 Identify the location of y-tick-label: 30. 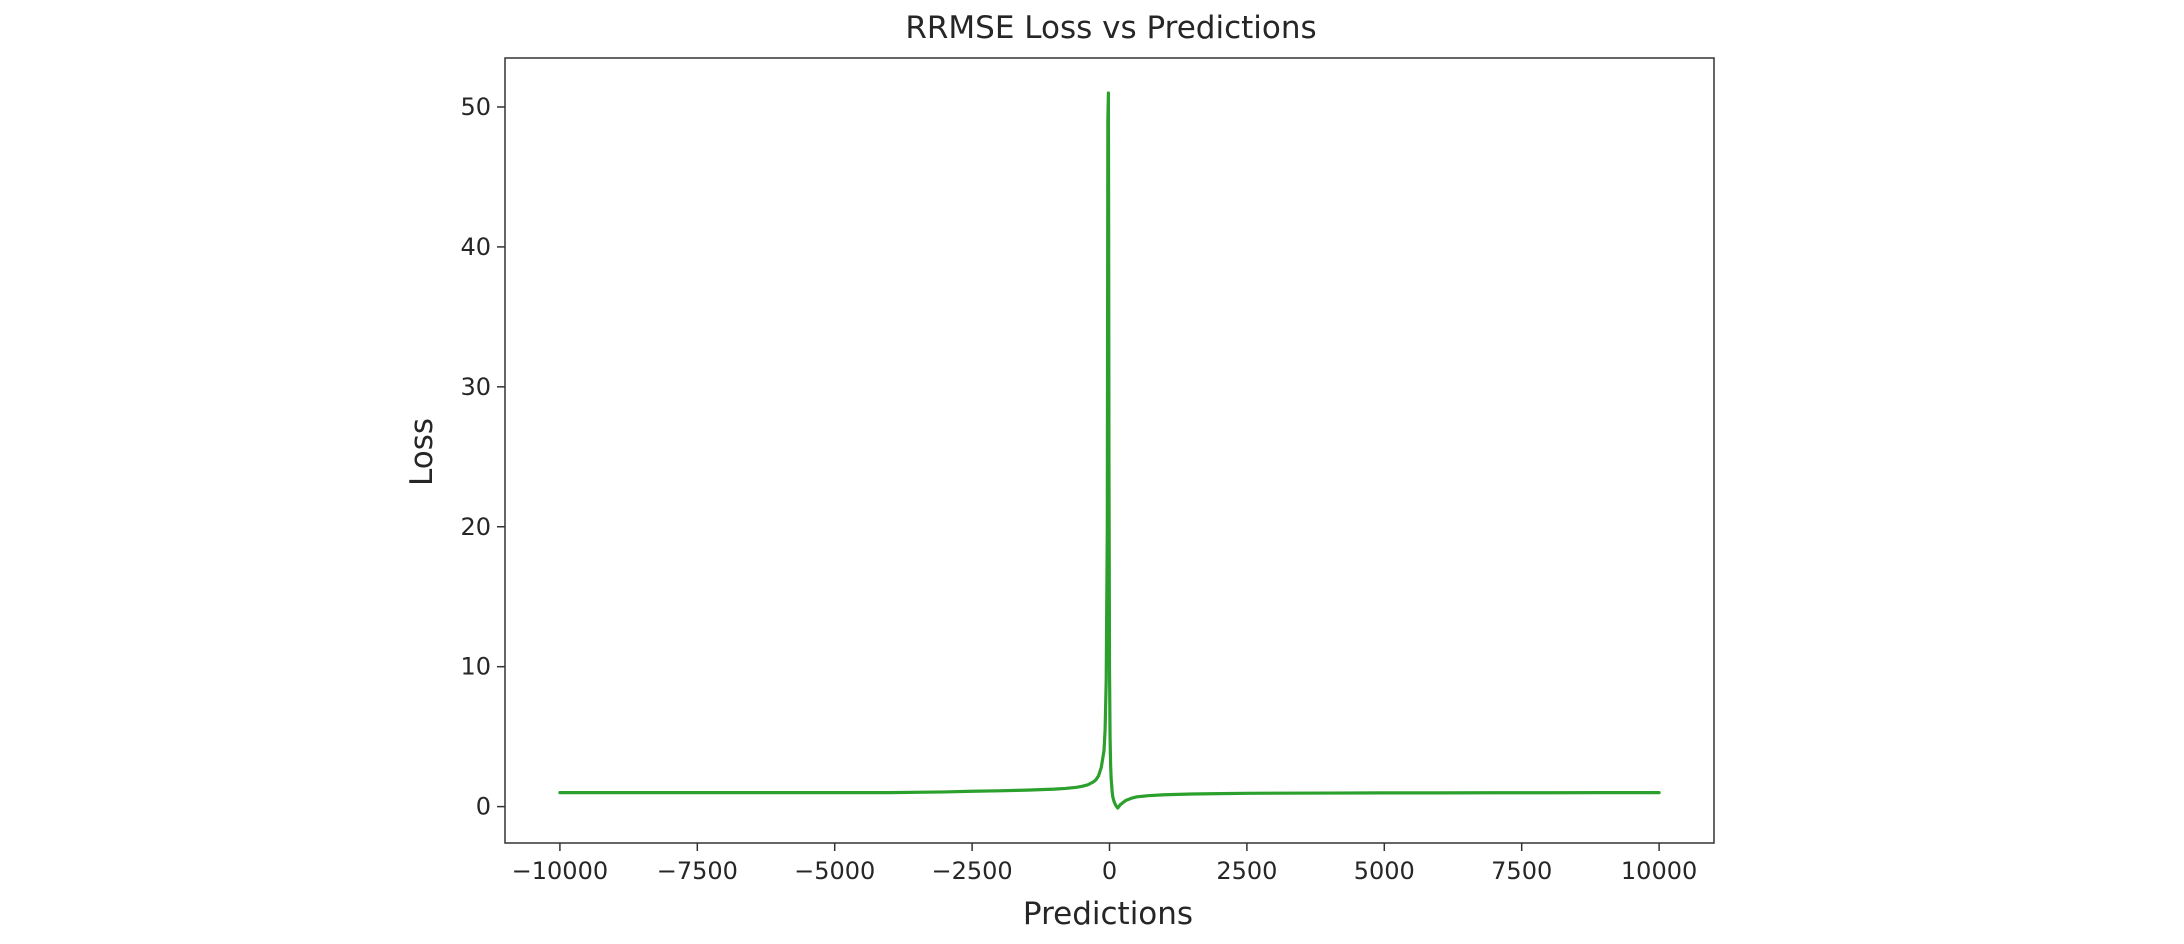
(475, 387).